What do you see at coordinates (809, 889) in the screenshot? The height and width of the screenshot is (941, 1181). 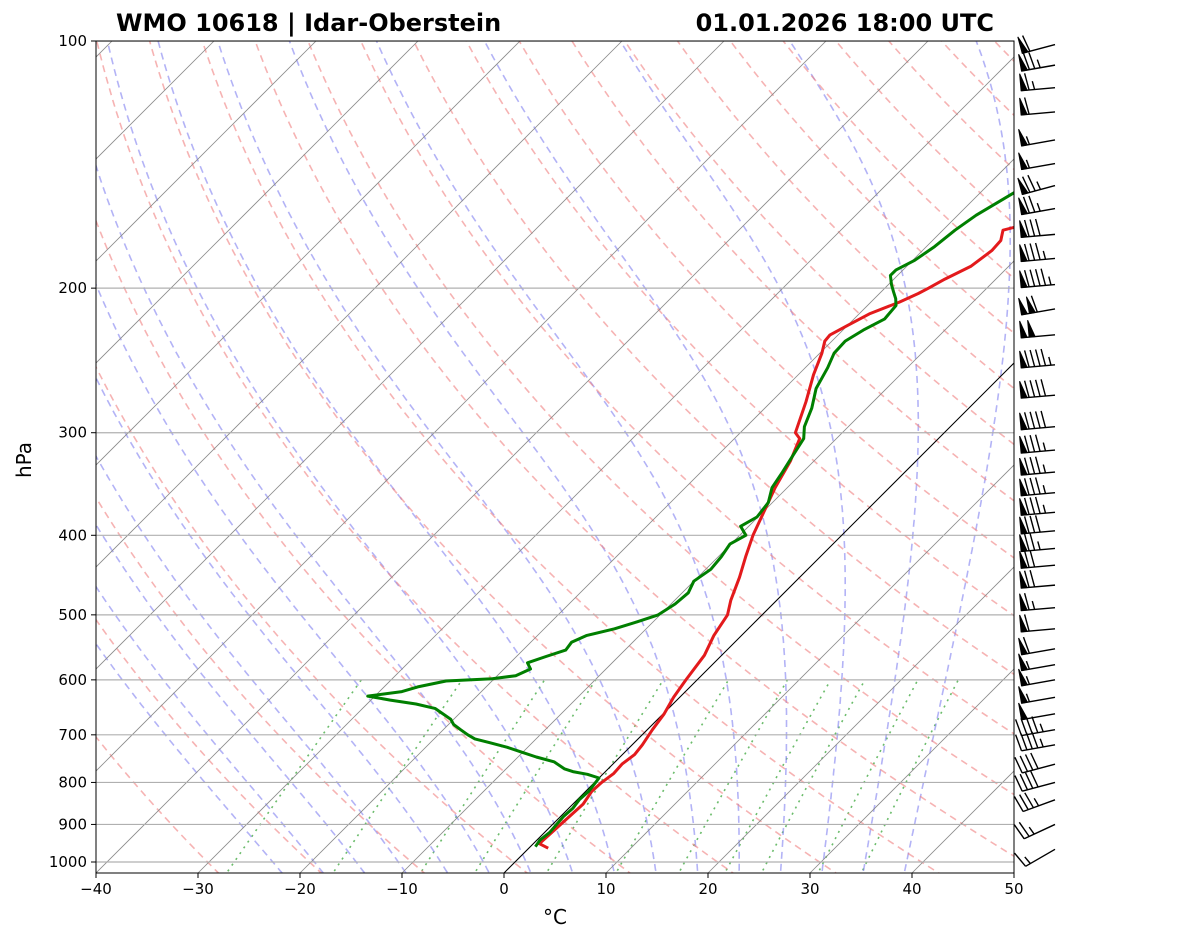 I see `x-tick-label: 30` at bounding box center [809, 889].